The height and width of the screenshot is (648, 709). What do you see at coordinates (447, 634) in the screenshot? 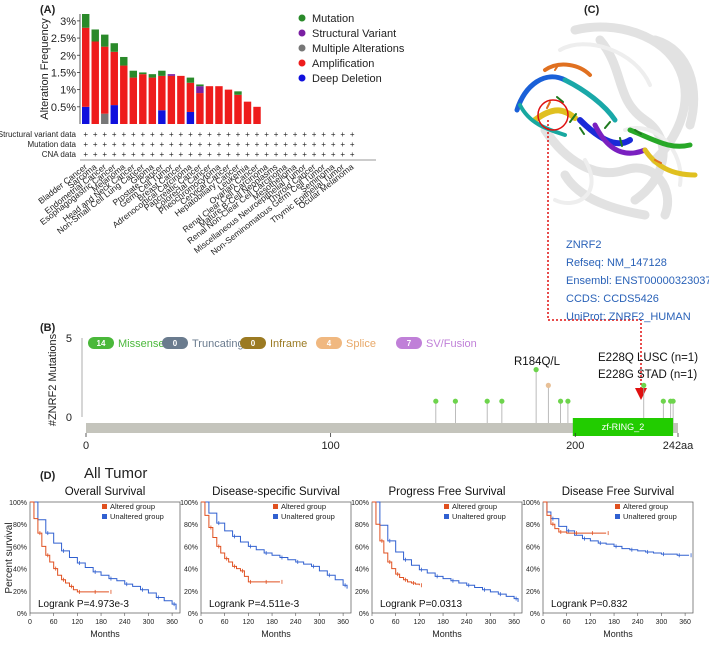
I see `km-x-label: Months` at bounding box center [447, 634].